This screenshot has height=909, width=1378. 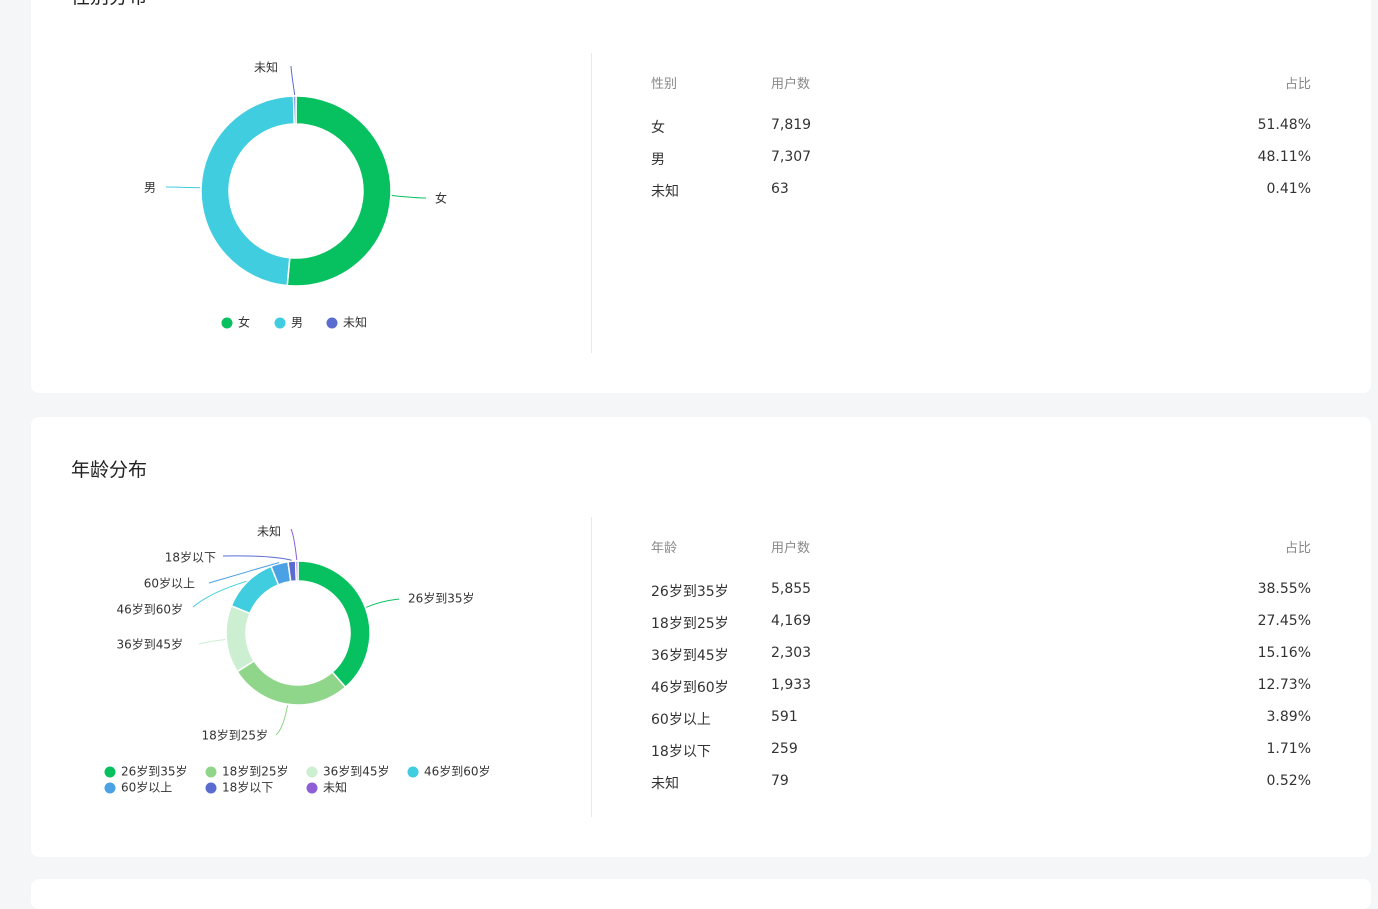 I want to click on legend-label: 36岁到45岁, so click(x=356, y=771).